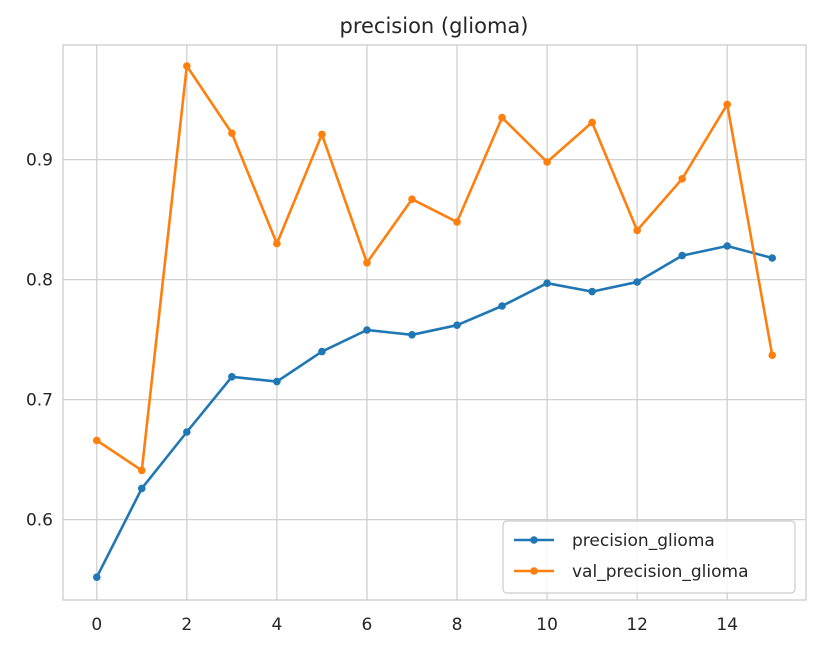  I want to click on x-tick-label: 6, so click(367, 625).